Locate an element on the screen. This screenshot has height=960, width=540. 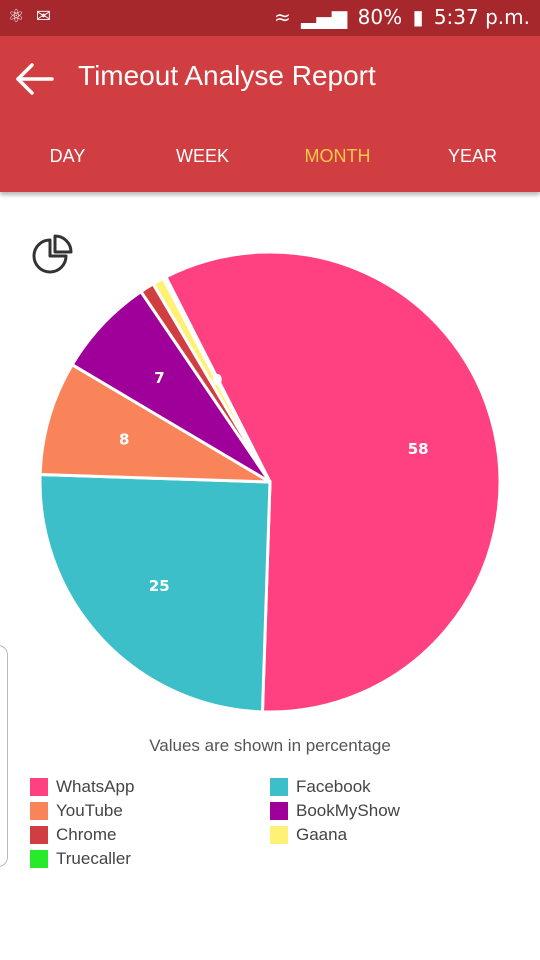
pie-slice-facebook is located at coordinates (155, 593).